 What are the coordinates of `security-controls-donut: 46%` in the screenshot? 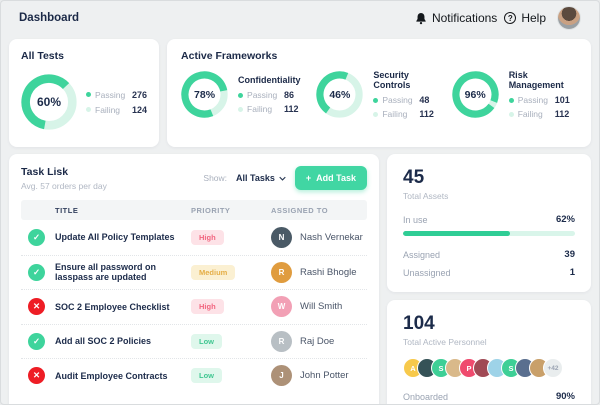 It's located at (340, 94).